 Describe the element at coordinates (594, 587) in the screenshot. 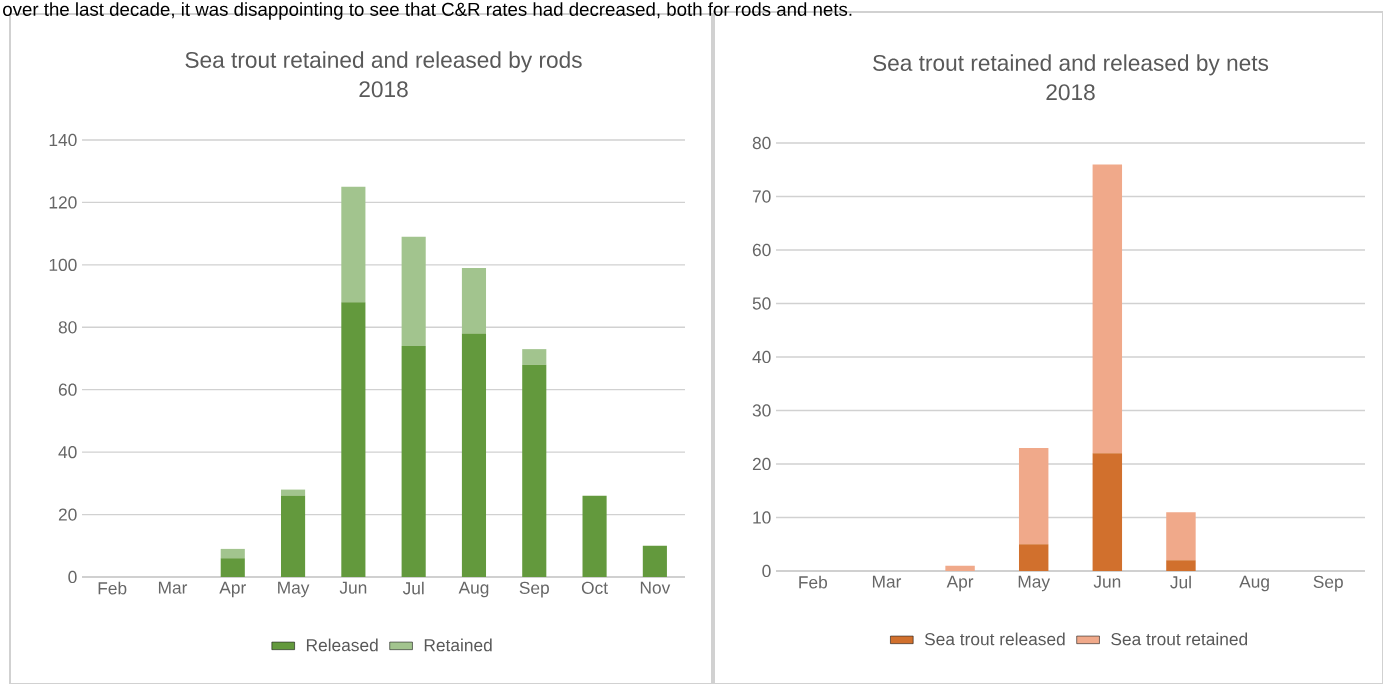

I see `x-tick-label: Oct` at that location.